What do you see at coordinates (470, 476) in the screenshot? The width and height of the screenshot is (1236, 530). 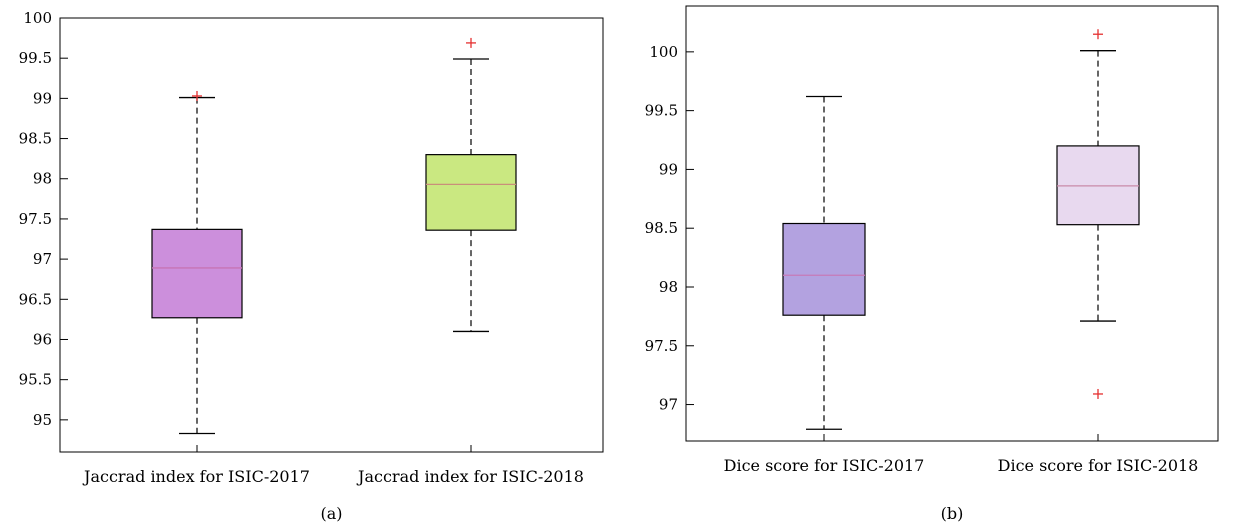 I see `x-category-label: Jaccrad index for ISIC-2018` at bounding box center [470, 476].